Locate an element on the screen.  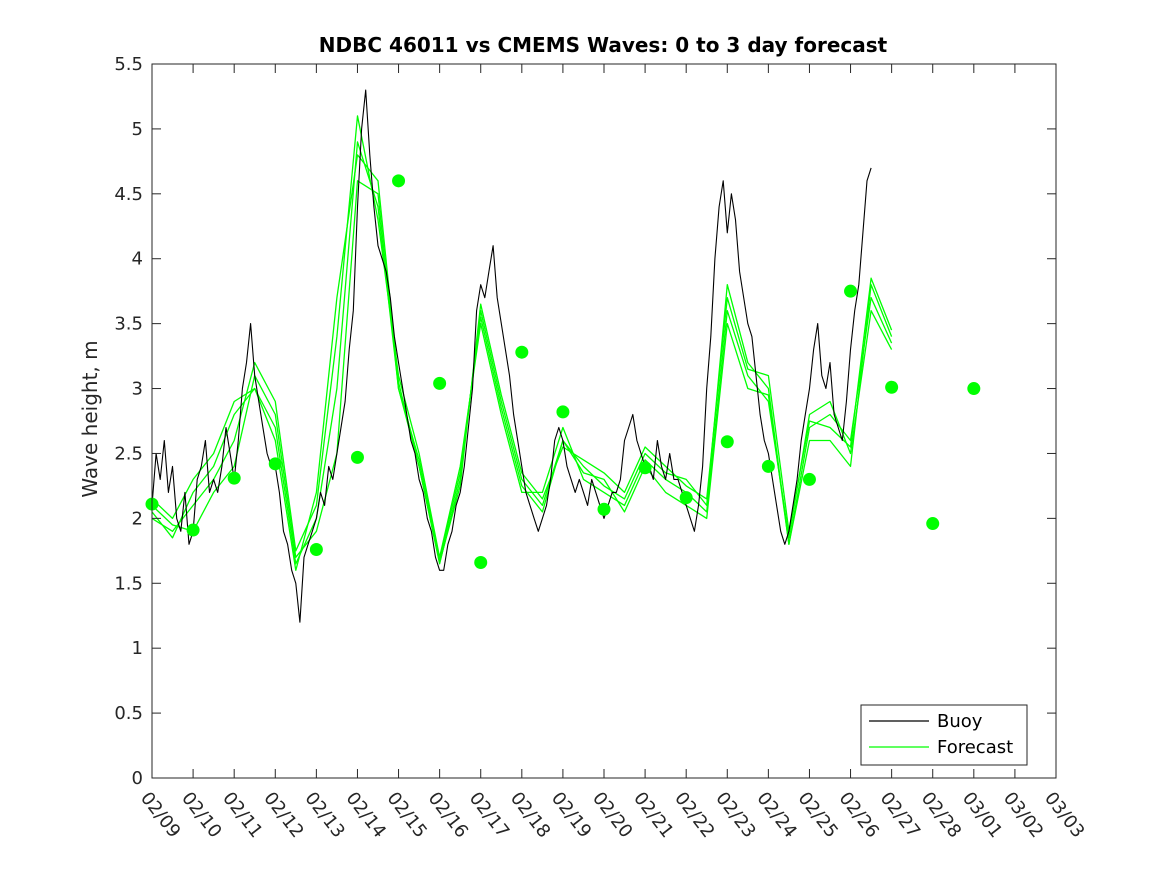
x-tick-label: 02/15 is located at coordinates (407, 815).